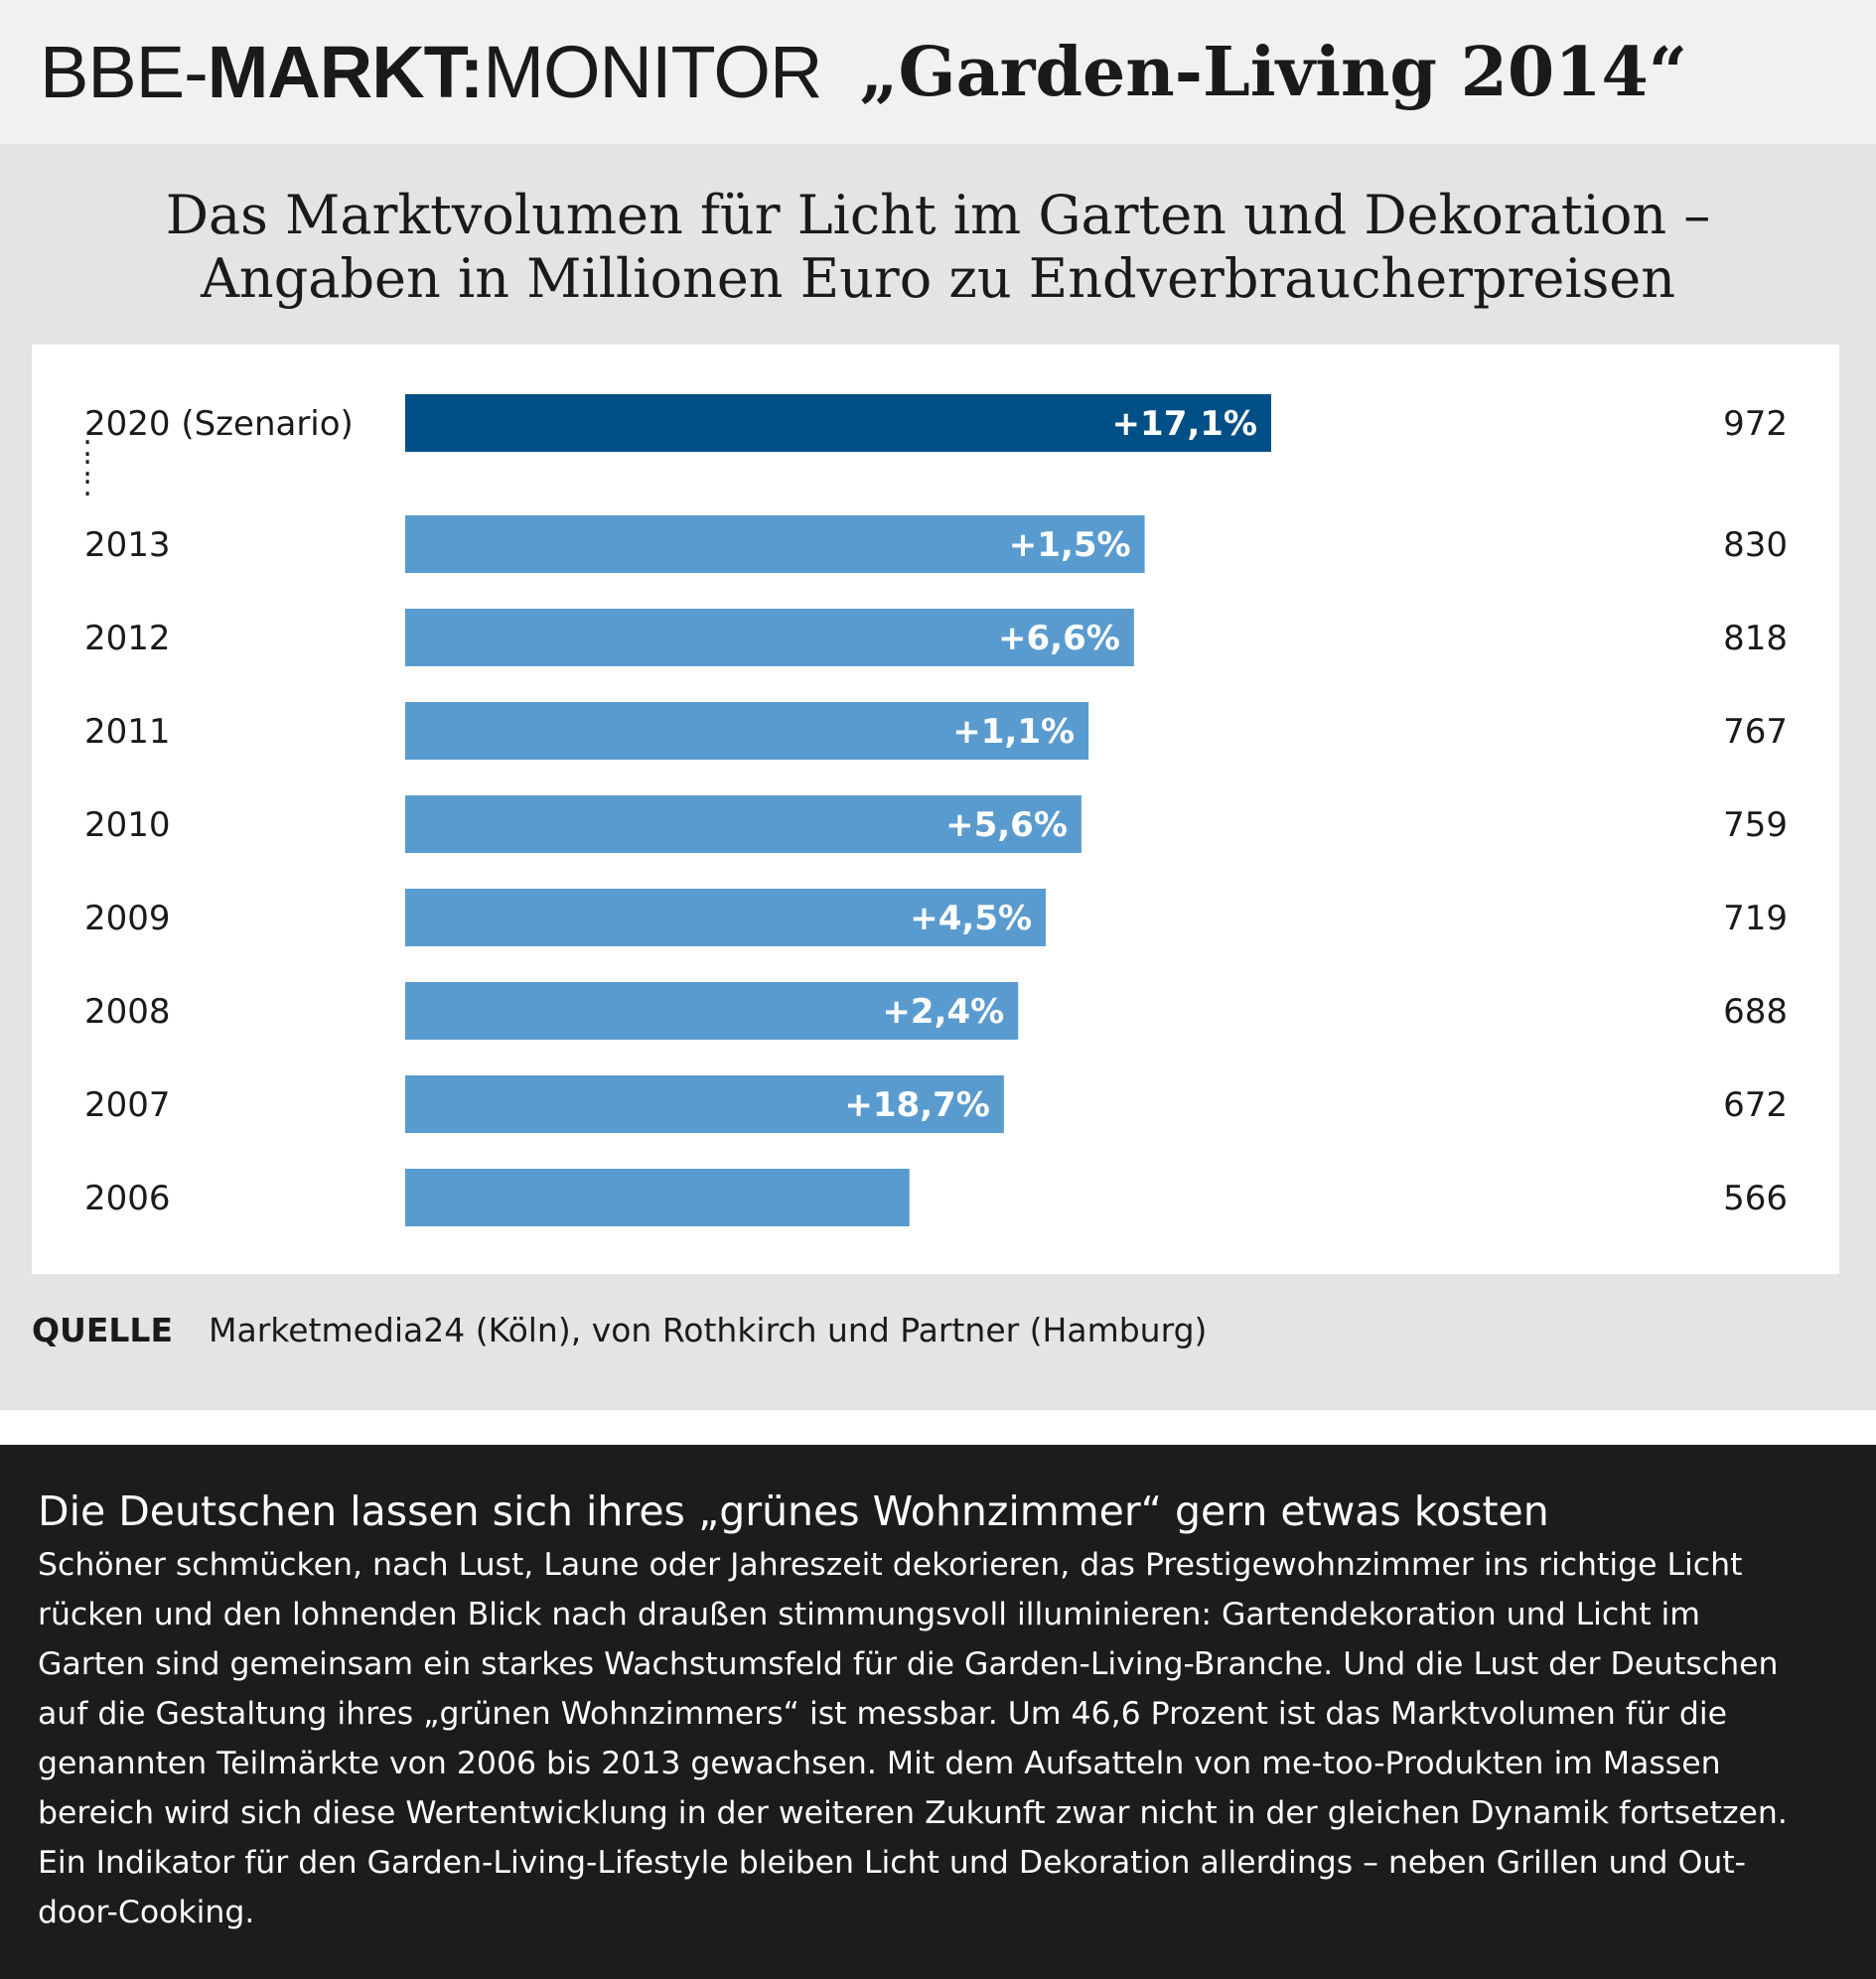  Describe the element at coordinates (125, 72) in the screenshot. I see `brand-prefix: BBE-` at that location.